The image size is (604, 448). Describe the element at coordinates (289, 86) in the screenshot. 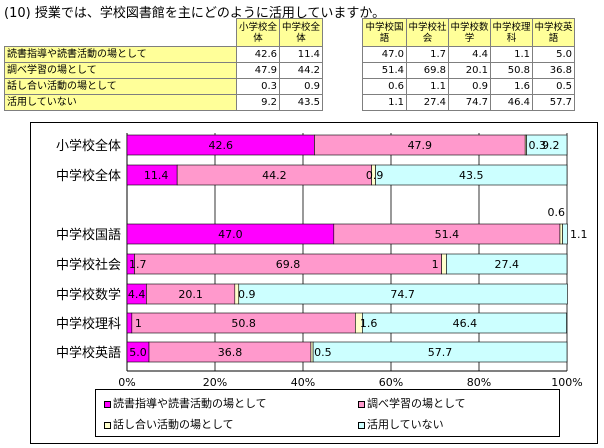

I see `table-row: 話し合い活動の場として 0.3 0.9 0.6 1.1 0.9 1.6 0.5` at that location.